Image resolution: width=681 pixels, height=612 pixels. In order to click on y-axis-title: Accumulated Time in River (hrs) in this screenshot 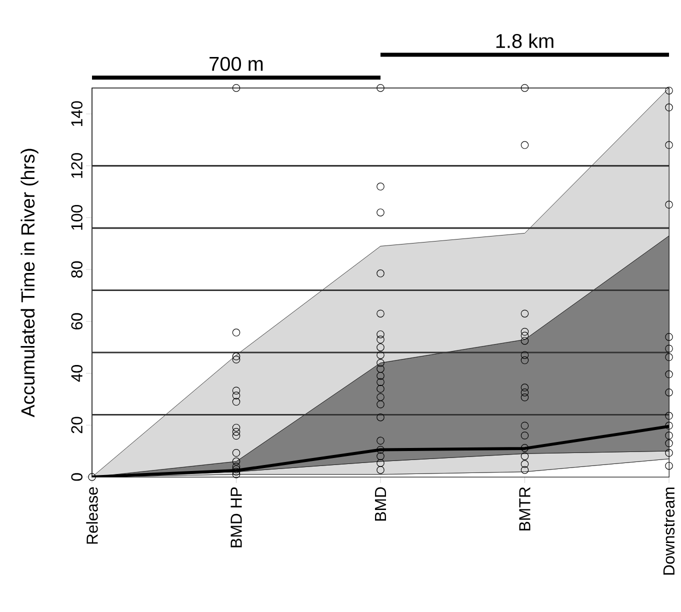, I will do `click(29, 283)`.